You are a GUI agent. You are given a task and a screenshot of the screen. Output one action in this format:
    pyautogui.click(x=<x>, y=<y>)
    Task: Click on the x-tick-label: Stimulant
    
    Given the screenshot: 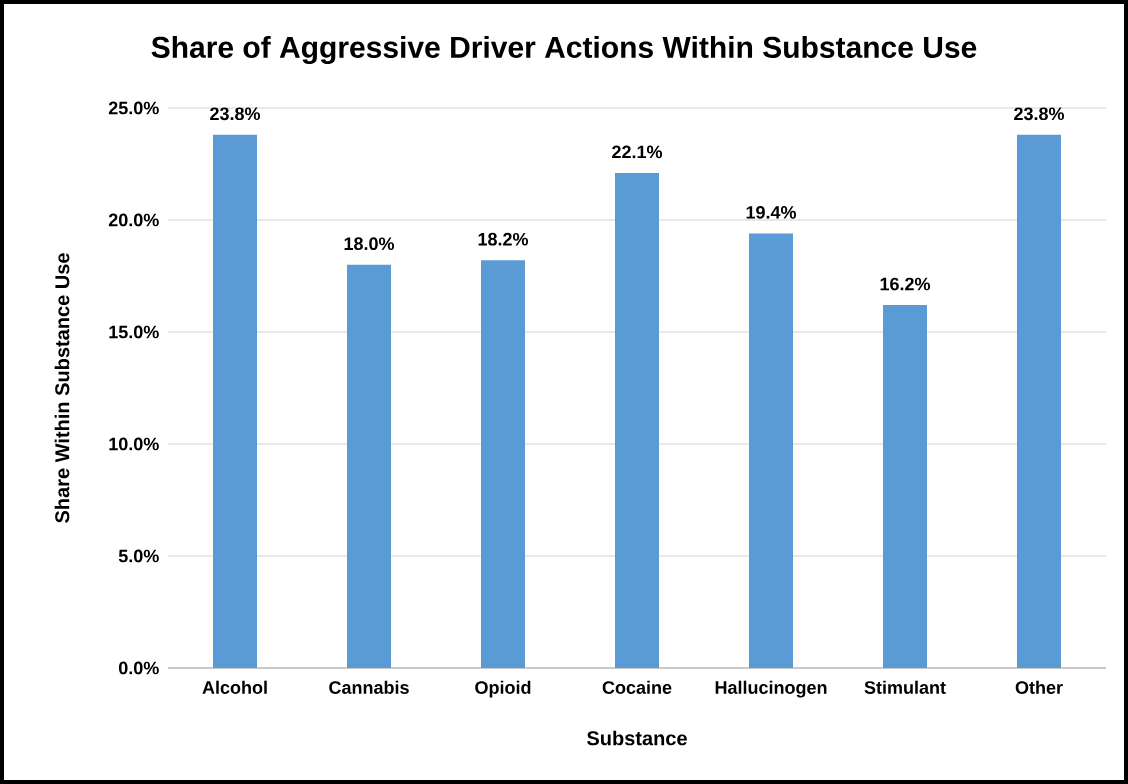 What is the action you would take?
    pyautogui.click(x=905, y=687)
    